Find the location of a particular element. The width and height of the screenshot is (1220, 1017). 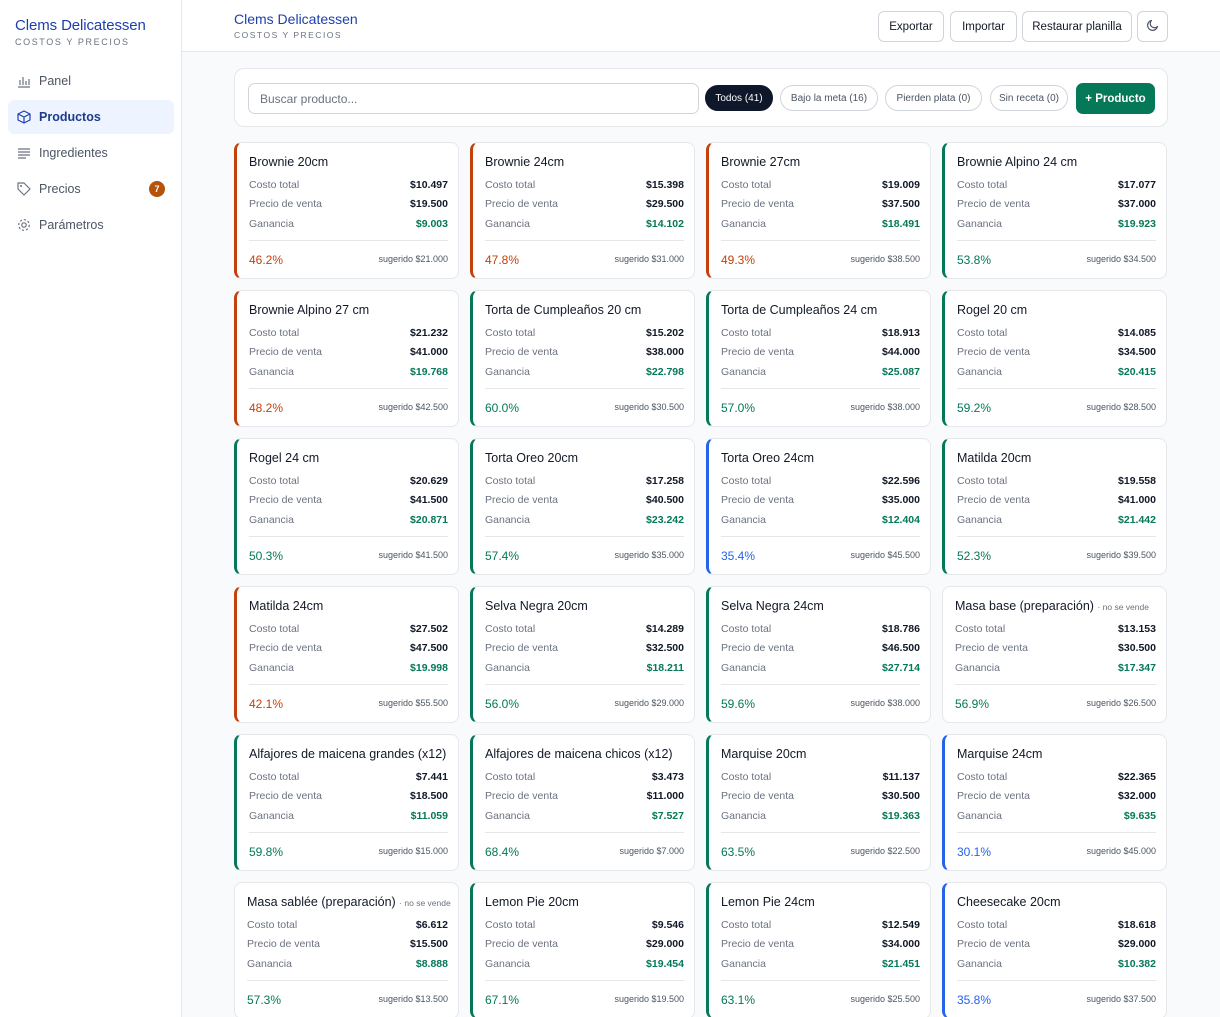

suggested-price: sugerido $35.000 is located at coordinates (649, 555).